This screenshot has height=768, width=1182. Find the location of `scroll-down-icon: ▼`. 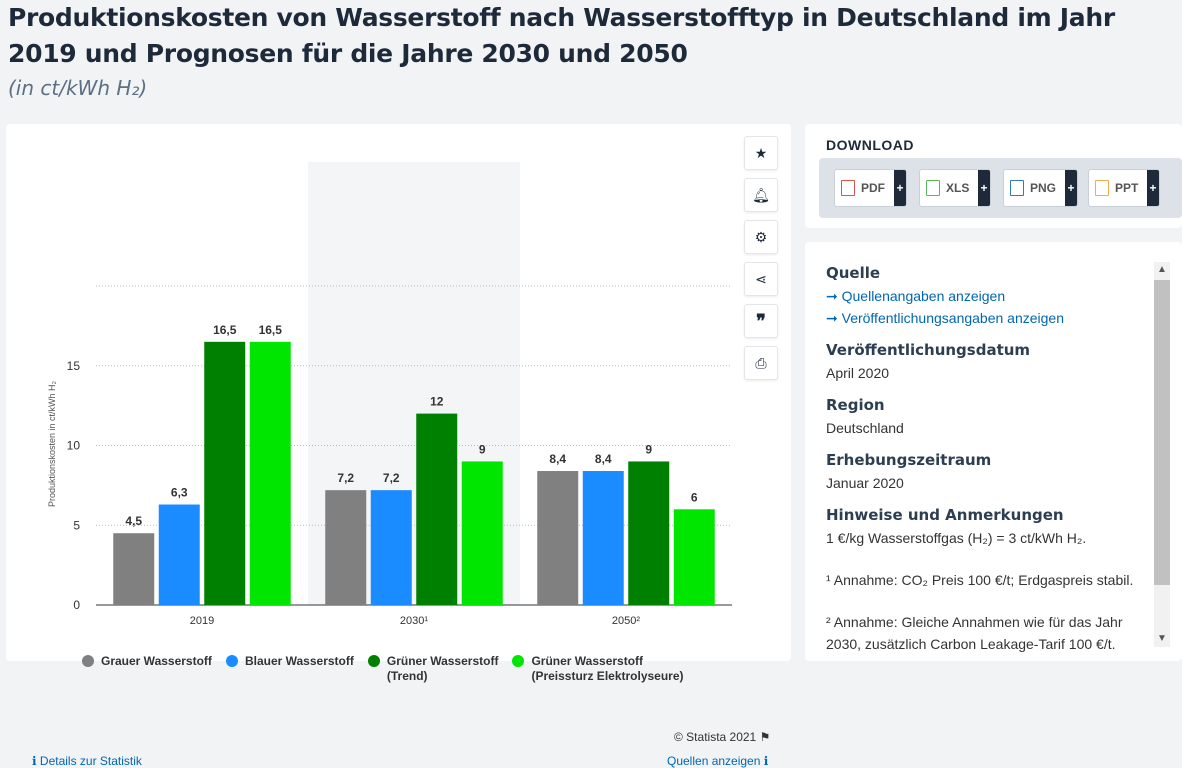

scroll-down-icon: ▼ is located at coordinates (1162, 638).